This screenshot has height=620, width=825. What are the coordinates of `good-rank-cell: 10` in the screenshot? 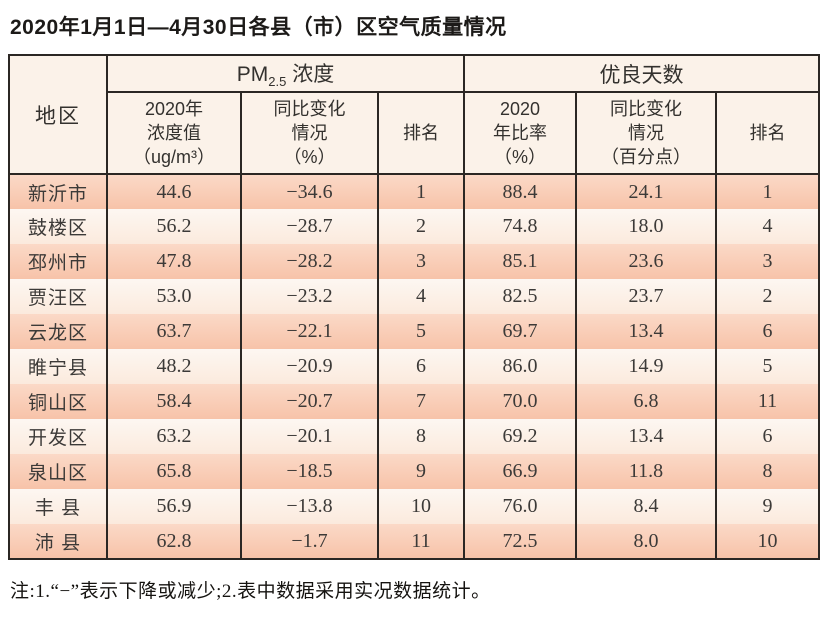 It's located at (768, 541).